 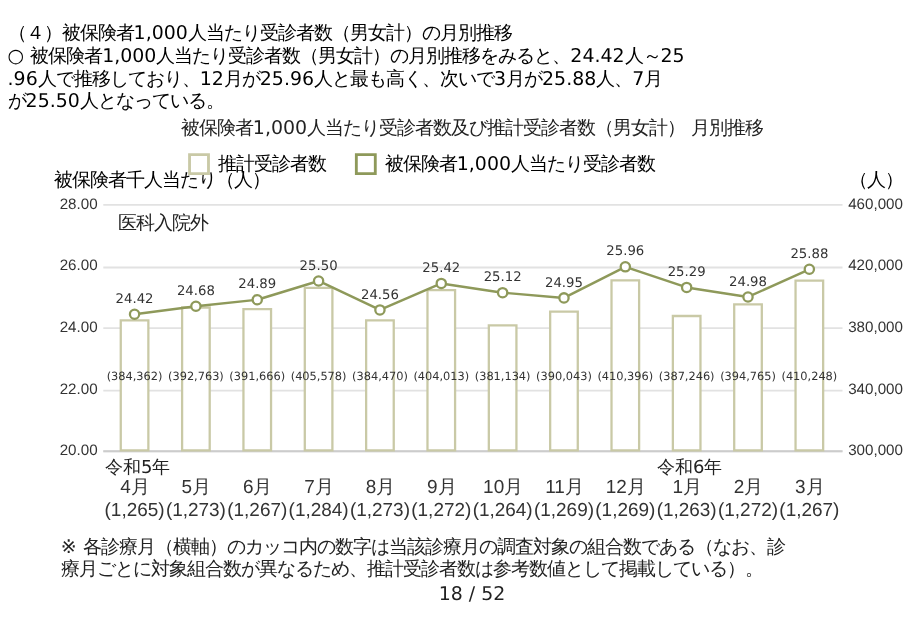 What do you see at coordinates (519, 164) in the screenshot?
I see `legend-label: 被保険者1,000人当たり受診者数` at bounding box center [519, 164].